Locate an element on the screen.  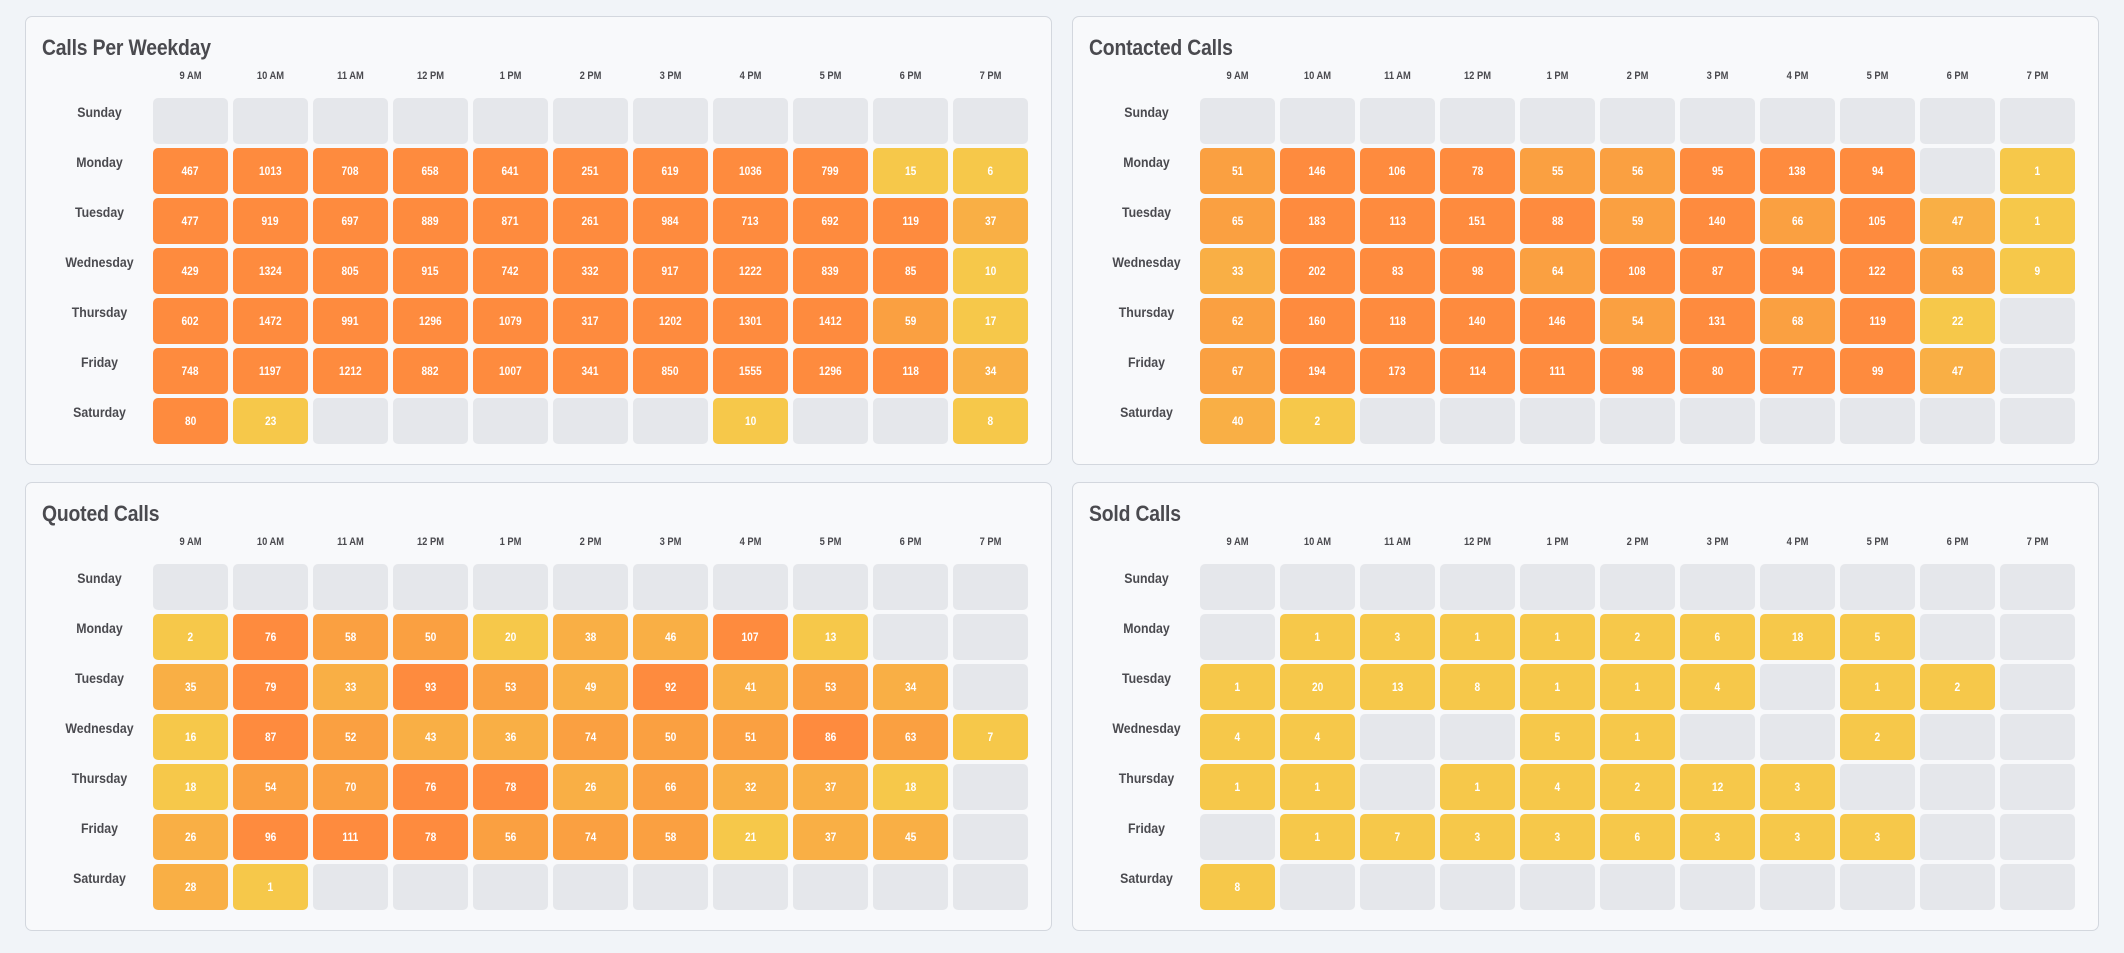
heatmap-cell: 140 is located at coordinates (1717, 221).